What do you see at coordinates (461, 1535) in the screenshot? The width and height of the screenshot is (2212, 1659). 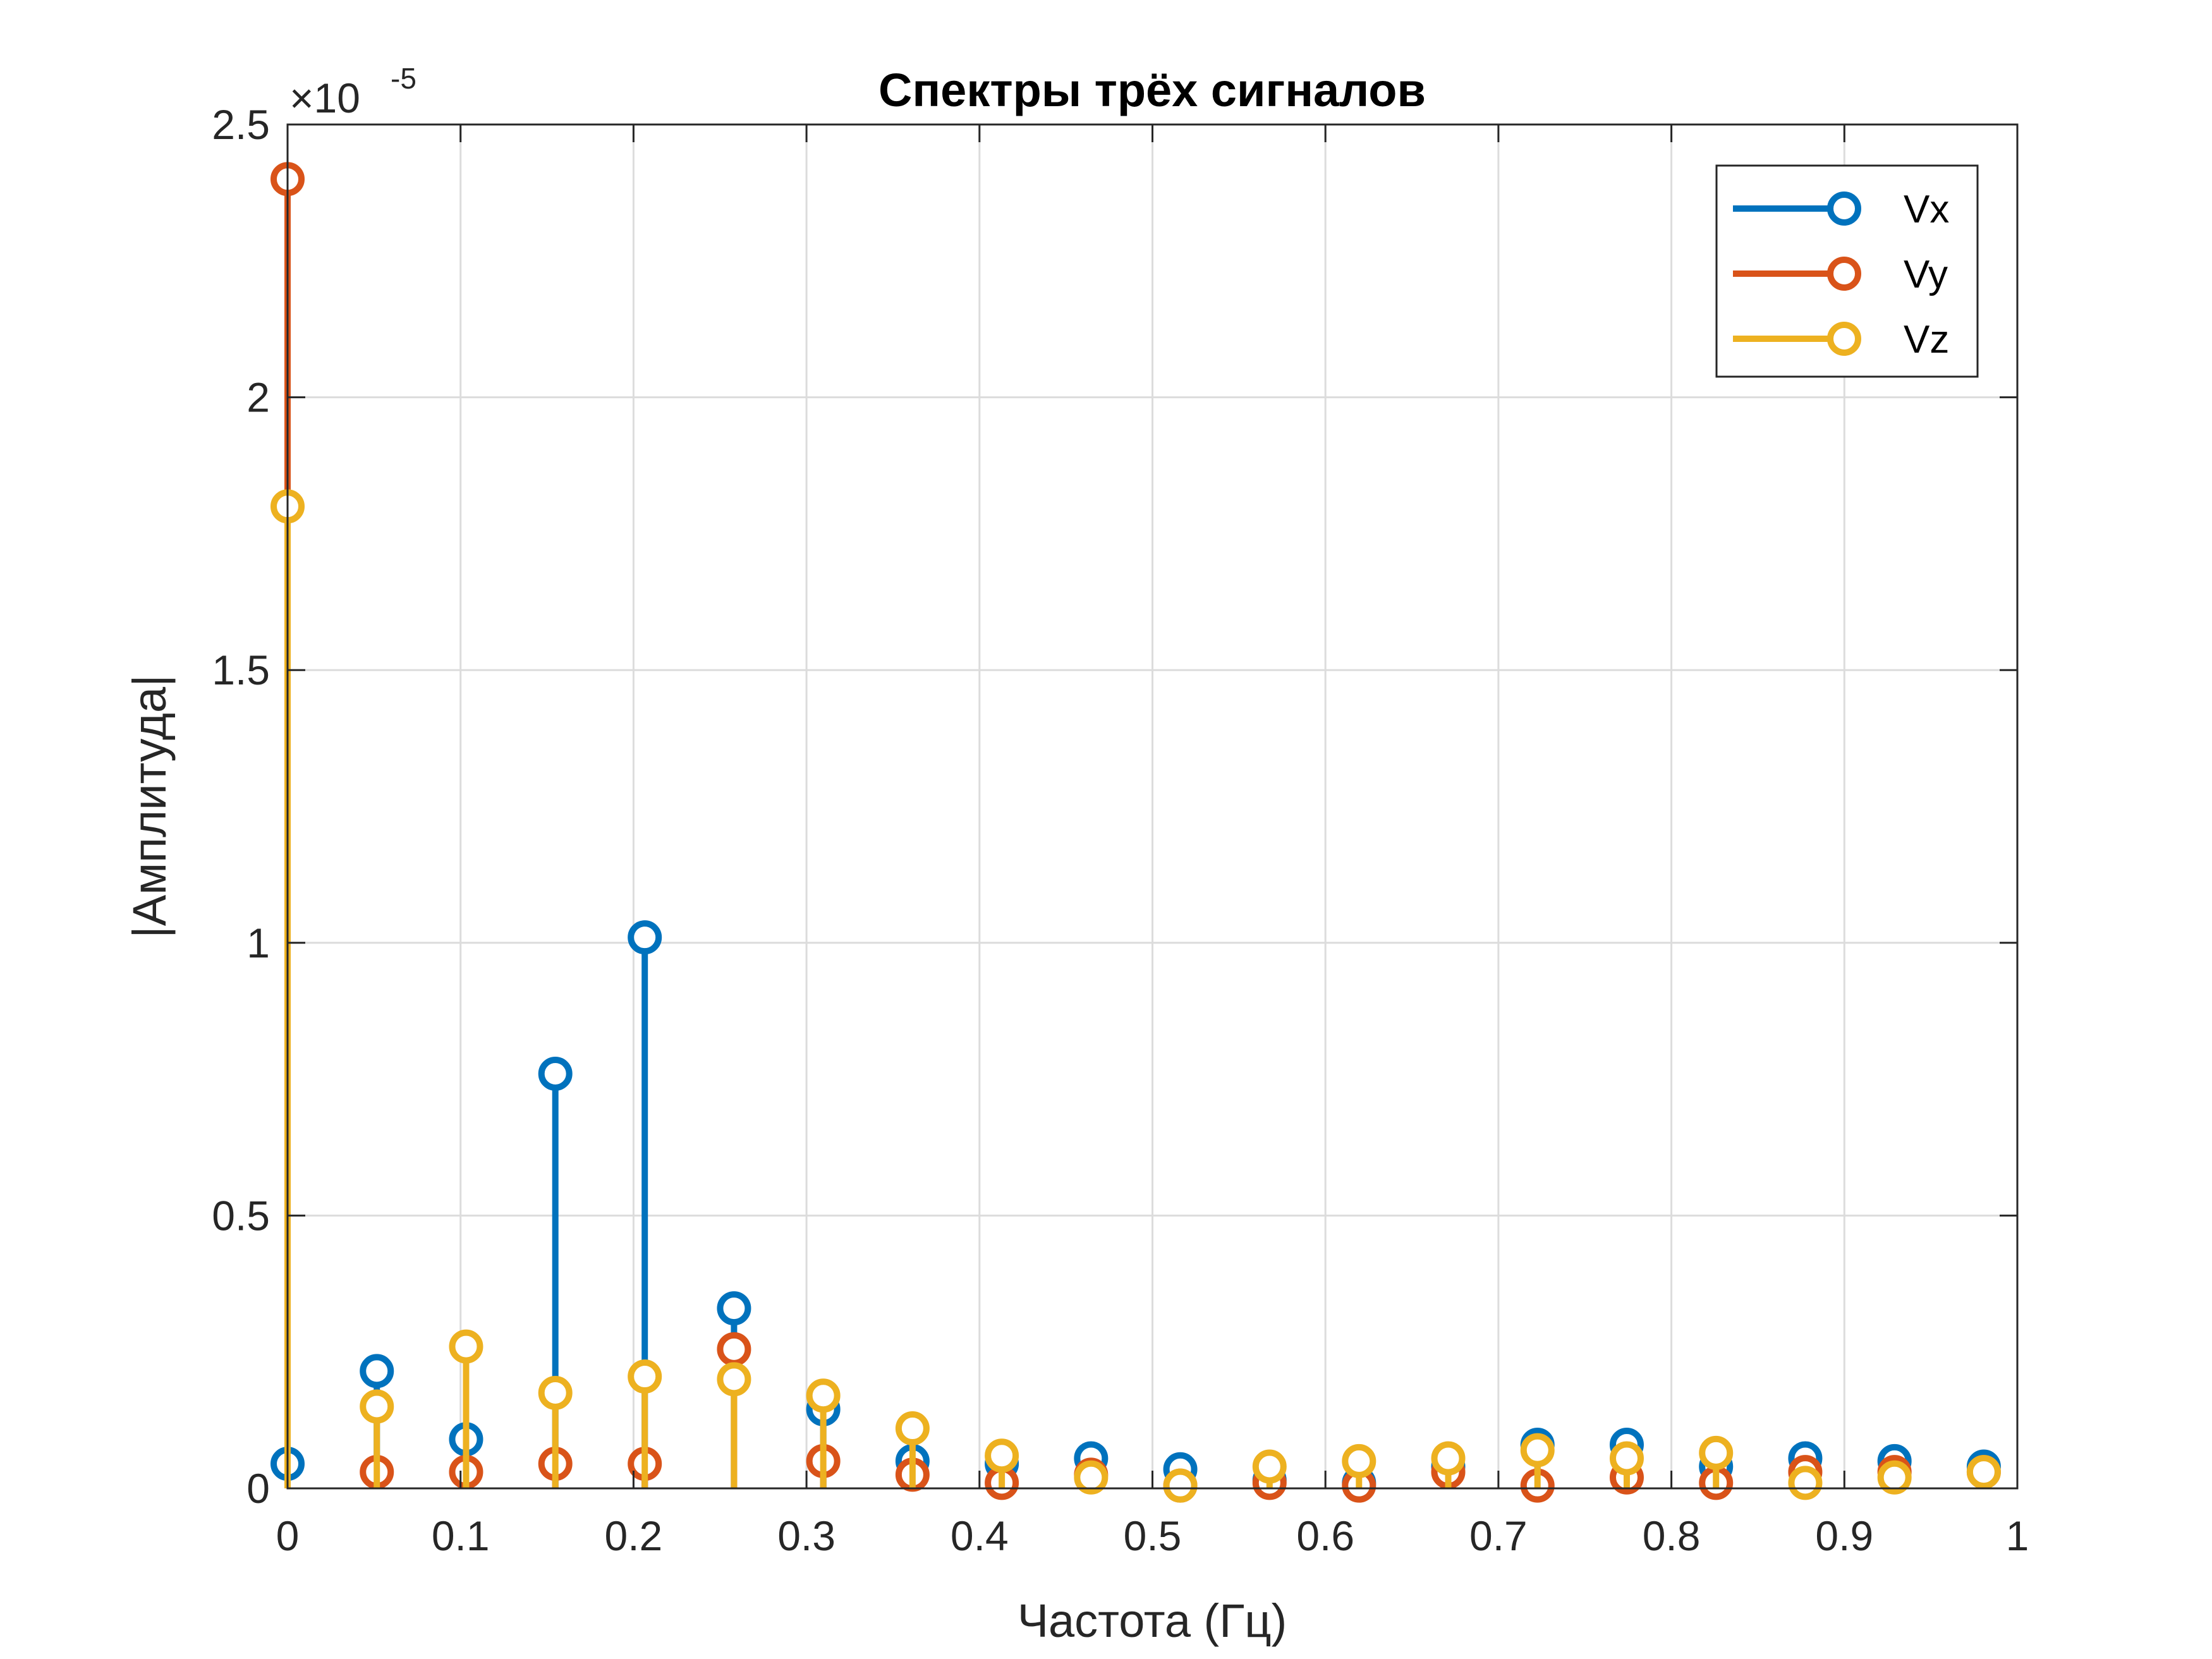 I see `x-tick-label: 0.1` at bounding box center [461, 1535].